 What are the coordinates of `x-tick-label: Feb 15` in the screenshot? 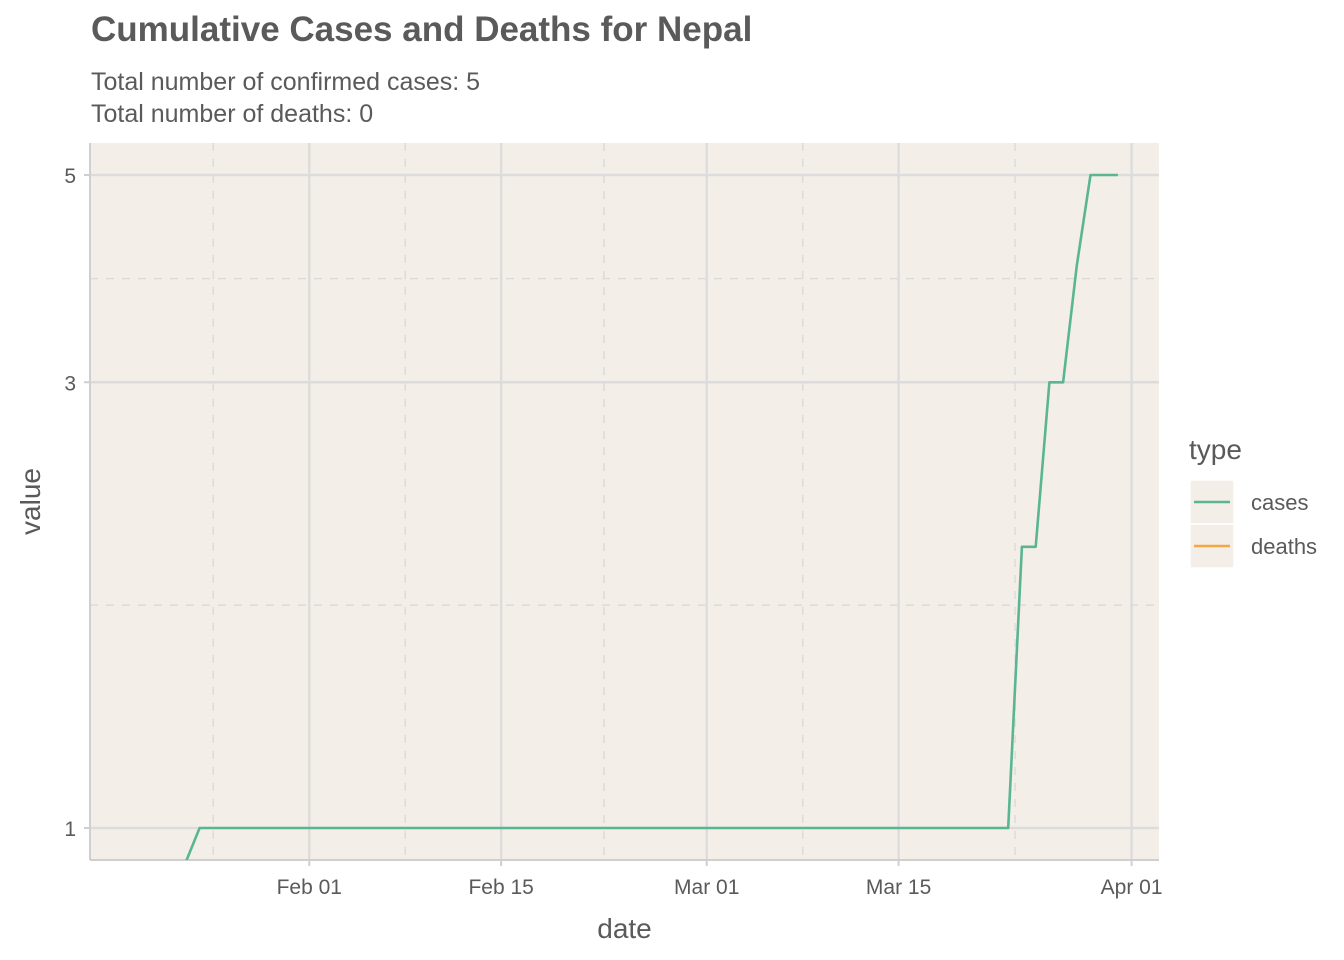 It's located at (500, 887).